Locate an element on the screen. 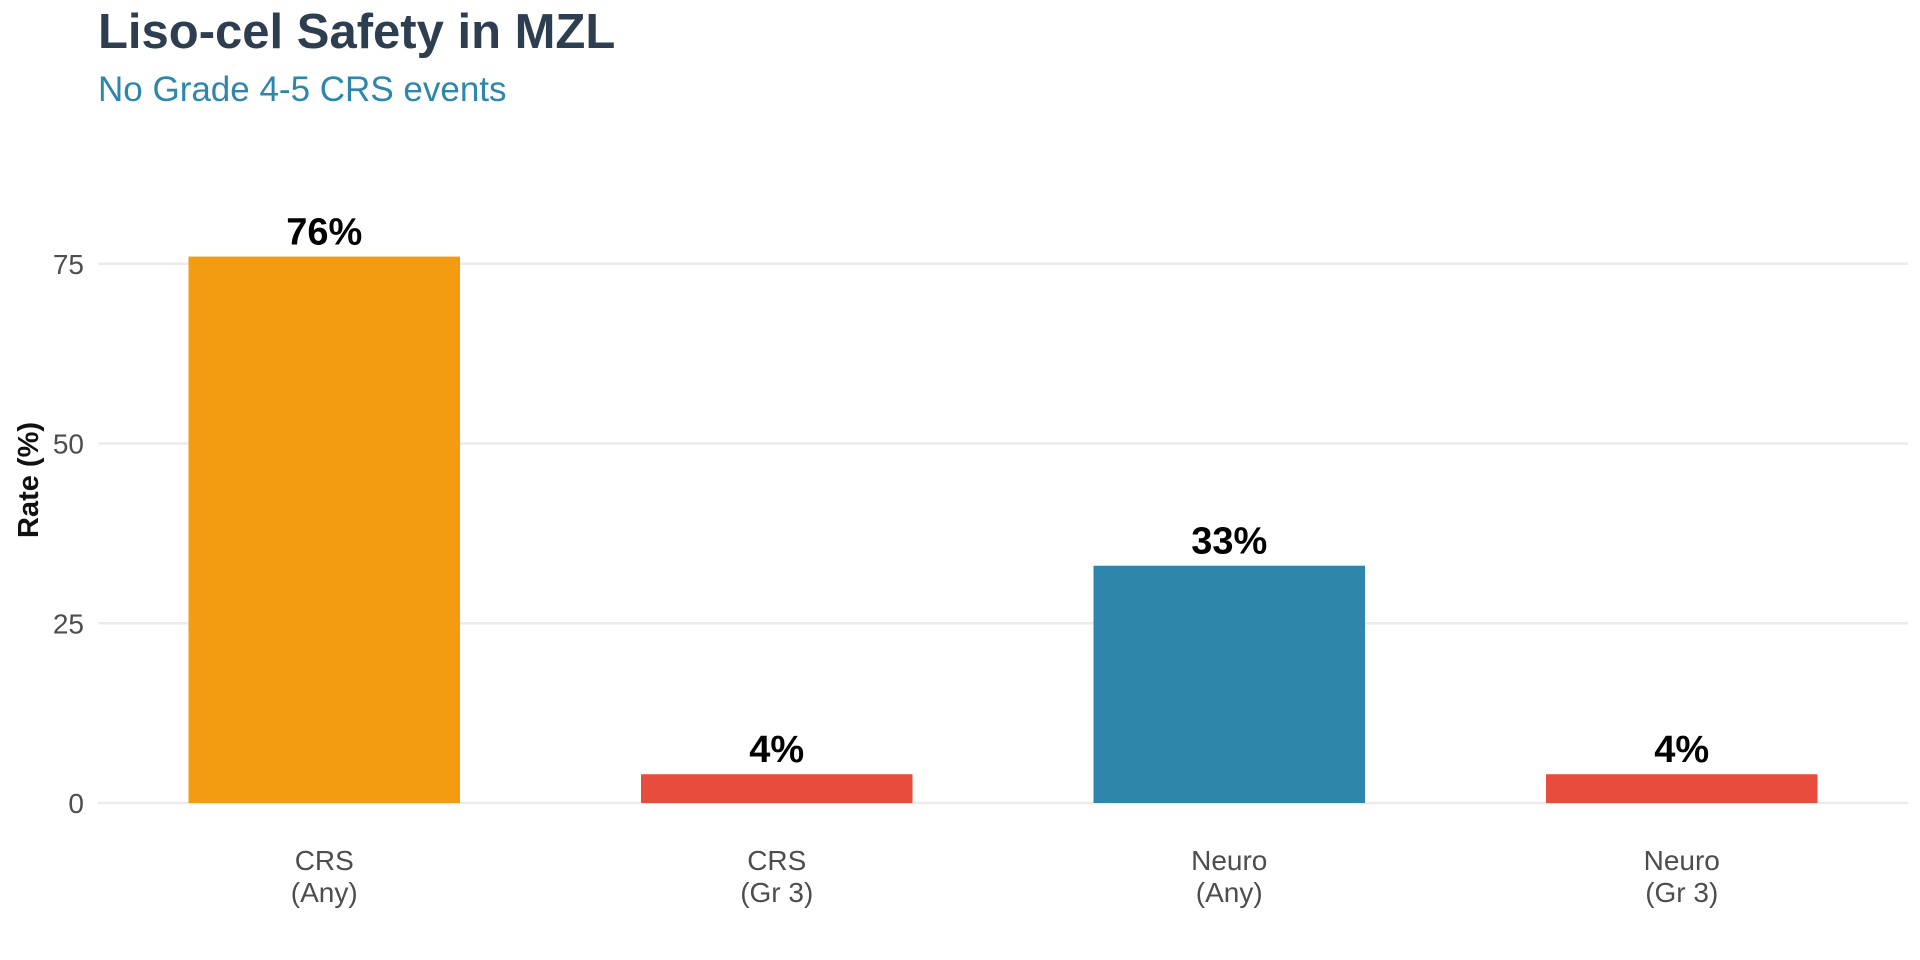  y-axis-title: Rate (%) is located at coordinates (29, 480).